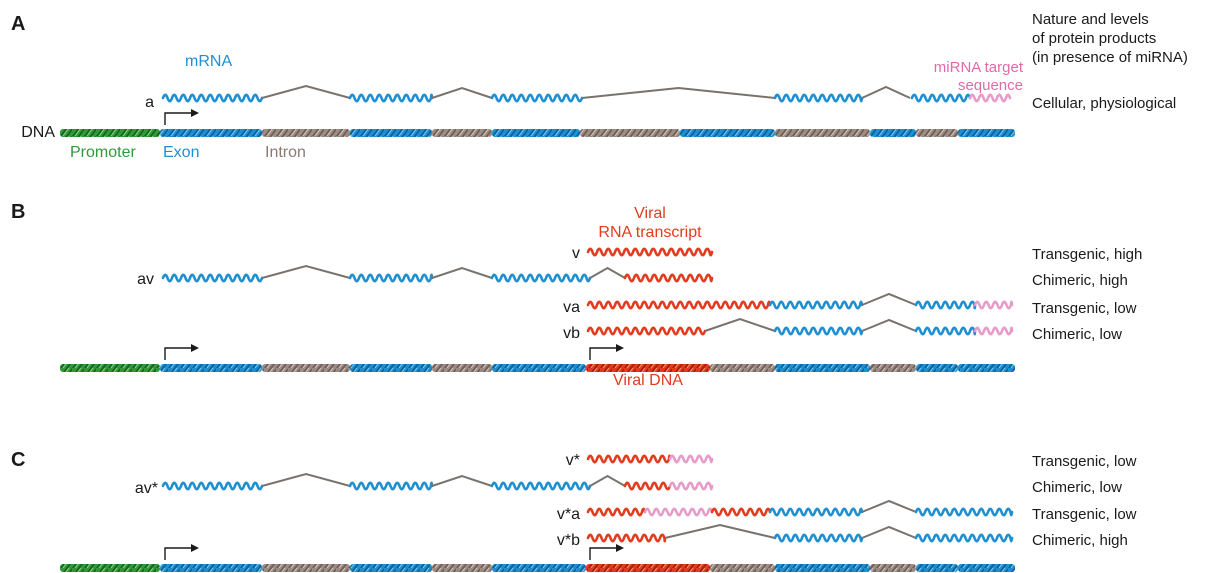  Describe the element at coordinates (1090, 19) in the screenshot. I see `results-header-line-1: Nature and levels` at that location.